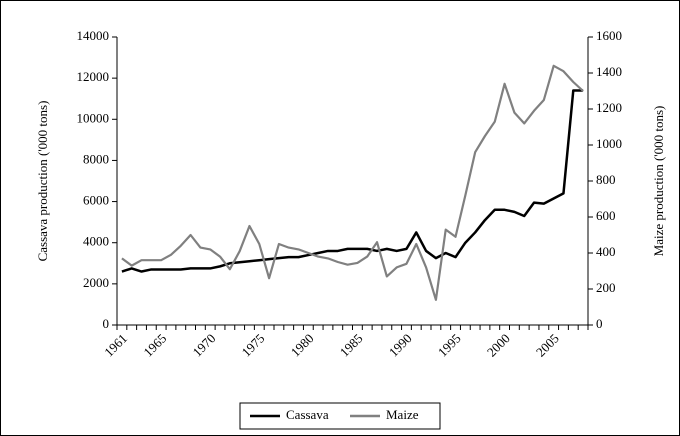 The height and width of the screenshot is (436, 680). What do you see at coordinates (93, 76) in the screenshot?
I see `y-tick-label: 12000` at bounding box center [93, 76].